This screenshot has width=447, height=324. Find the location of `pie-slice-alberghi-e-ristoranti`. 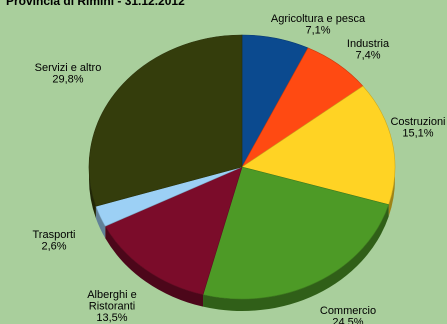

pie-slice-alberghi-e-ristoranti is located at coordinates (173, 230).